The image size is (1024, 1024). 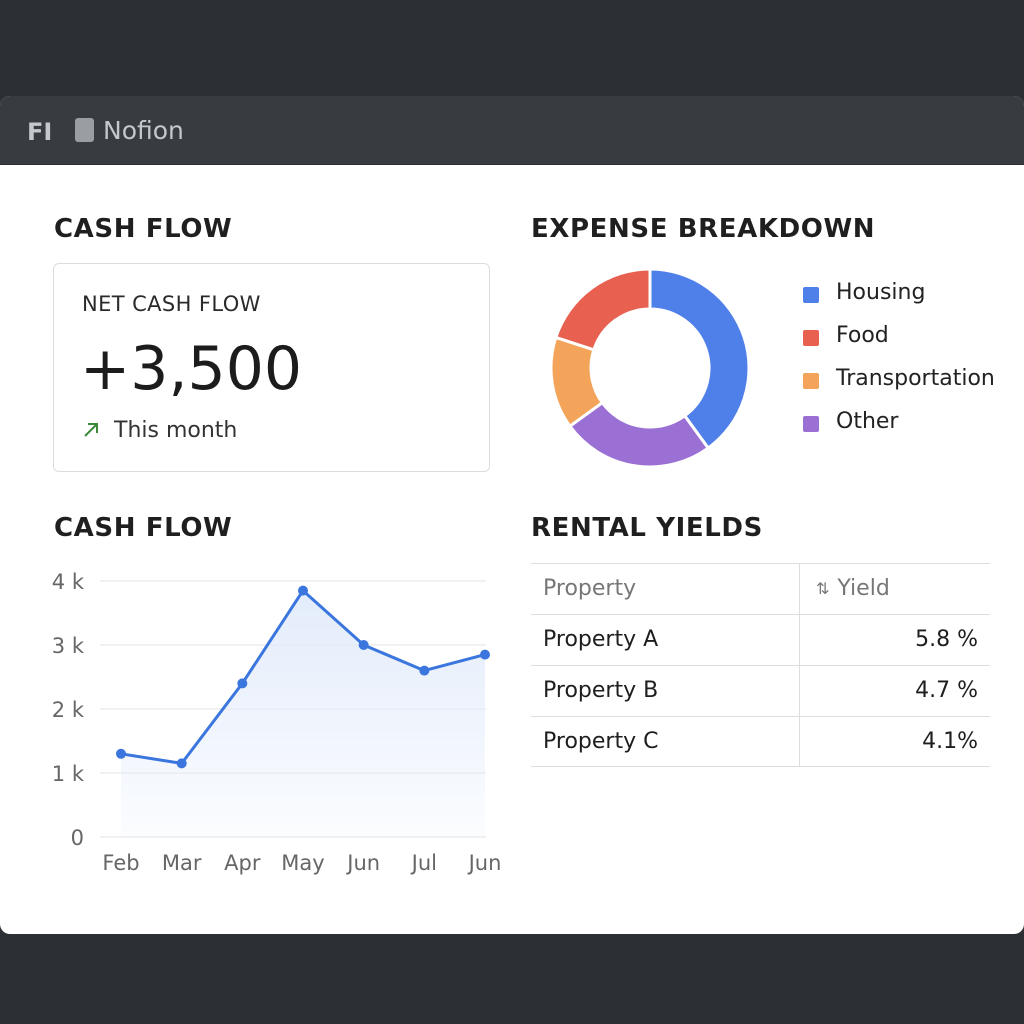 I want to click on cash-flow-area, so click(x=303, y=713).